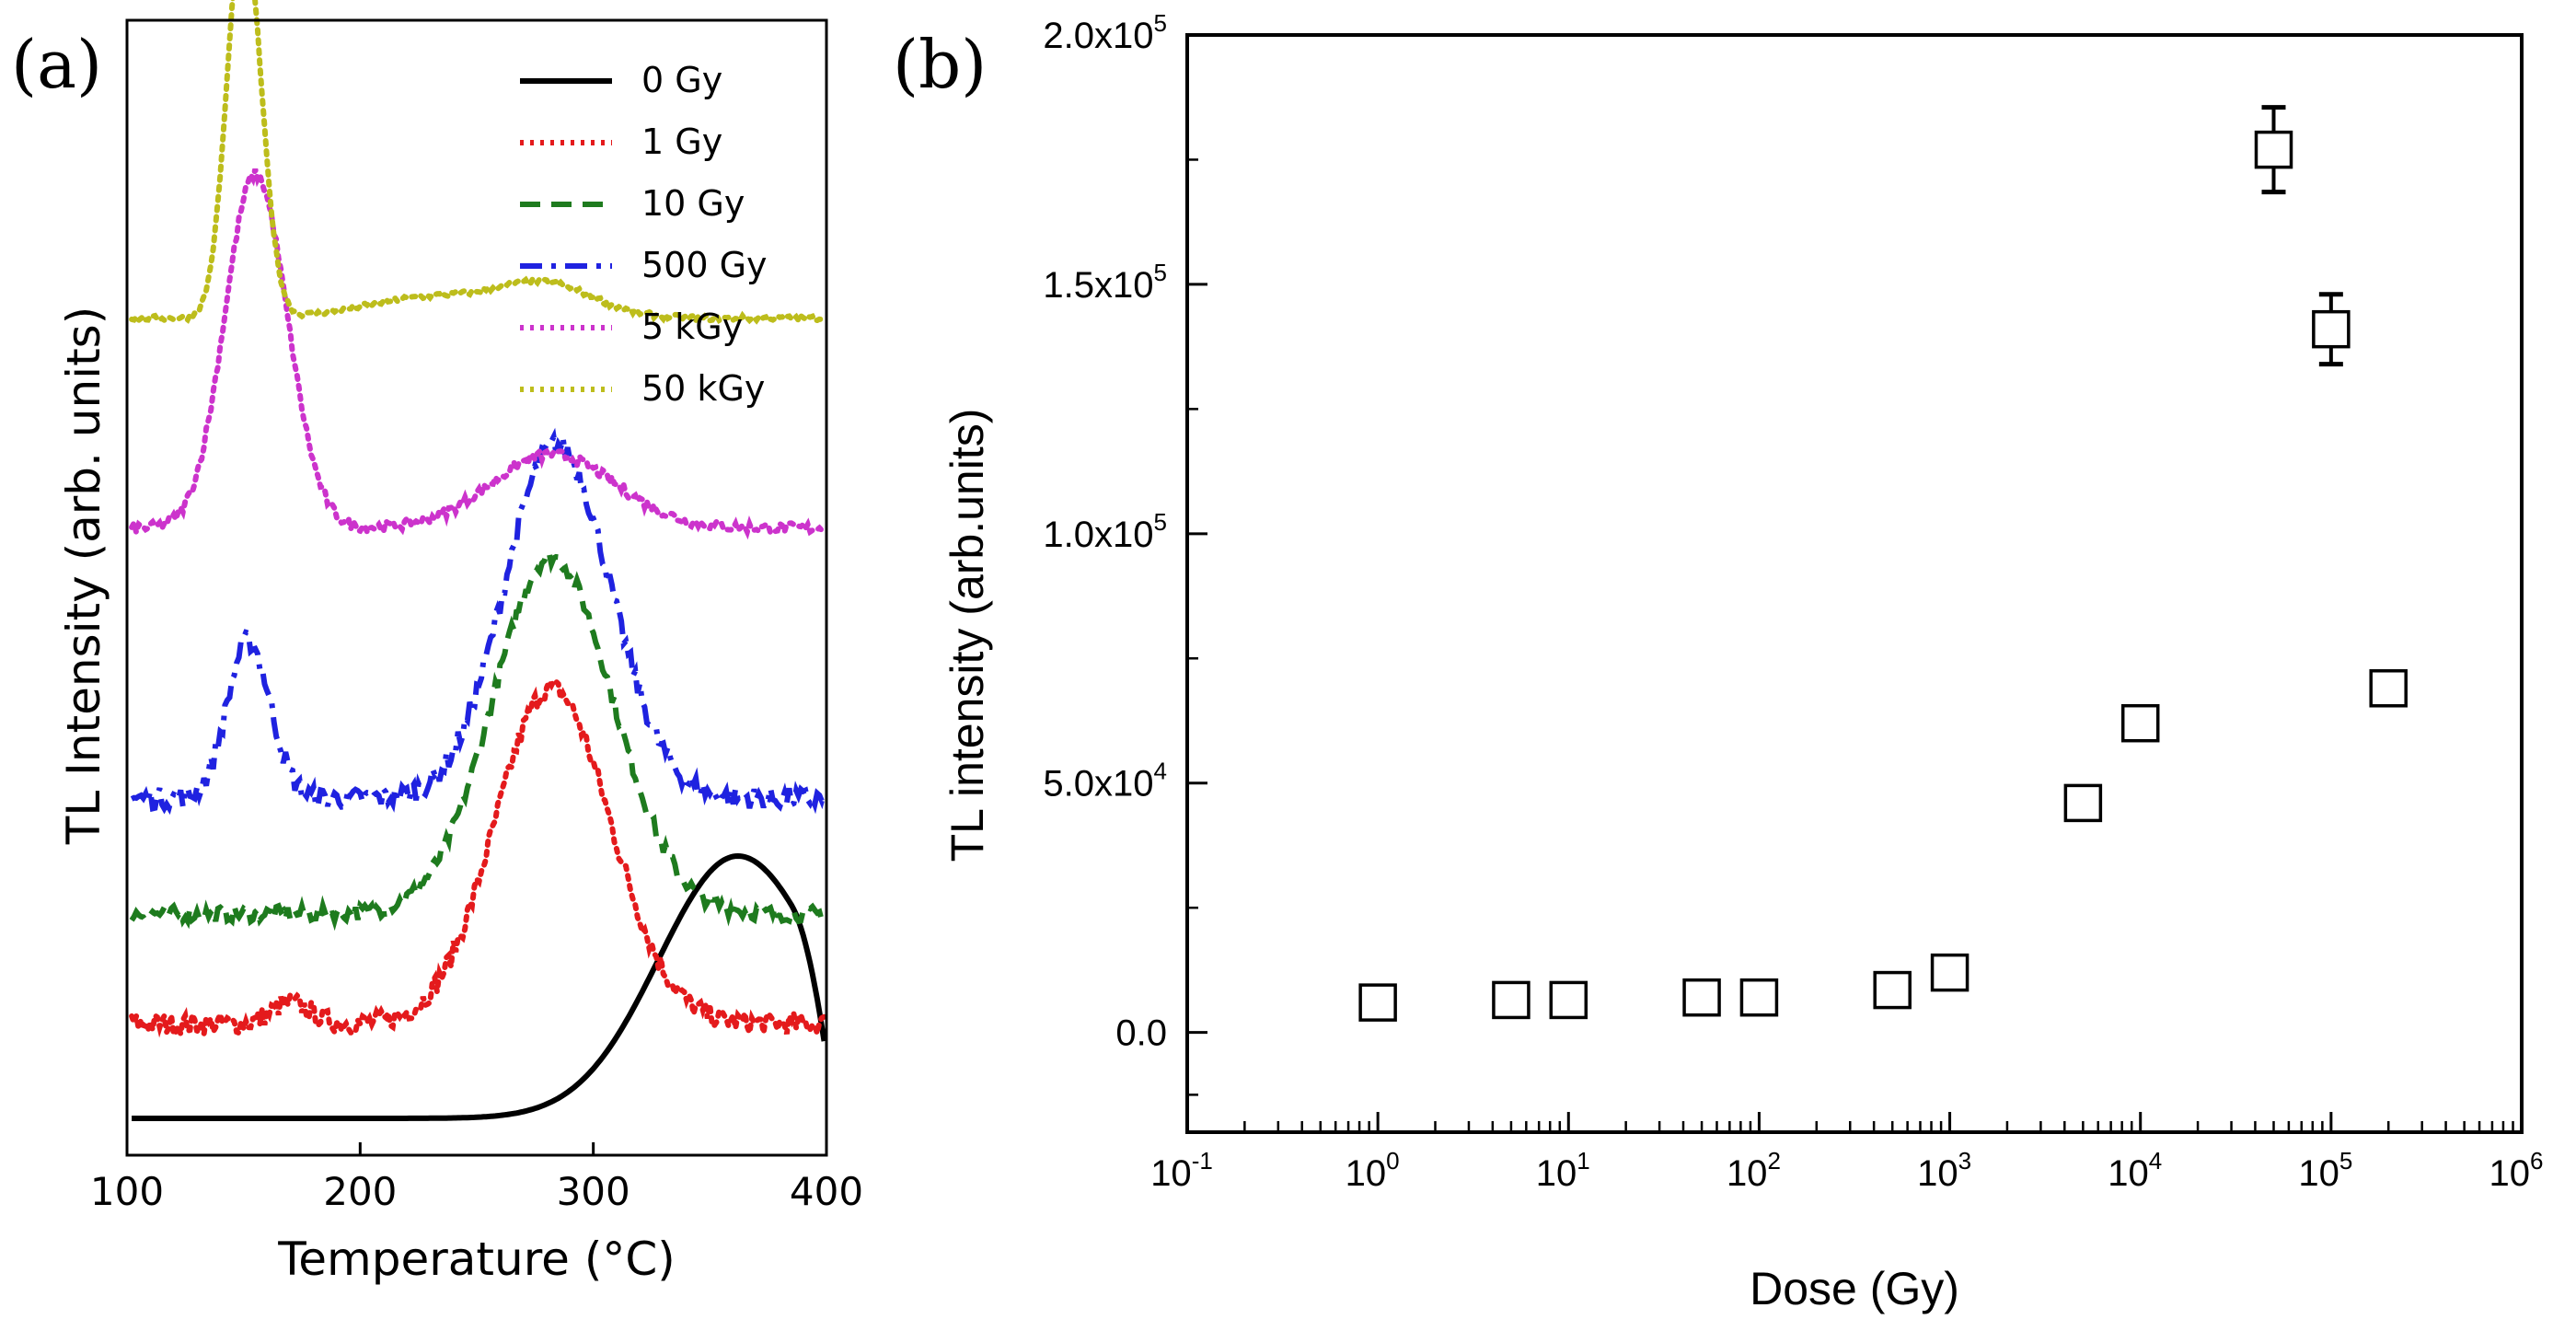 The width and height of the screenshot is (2576, 1331). I want to click on legend-label-500-gy: 500 Gy, so click(704, 265).